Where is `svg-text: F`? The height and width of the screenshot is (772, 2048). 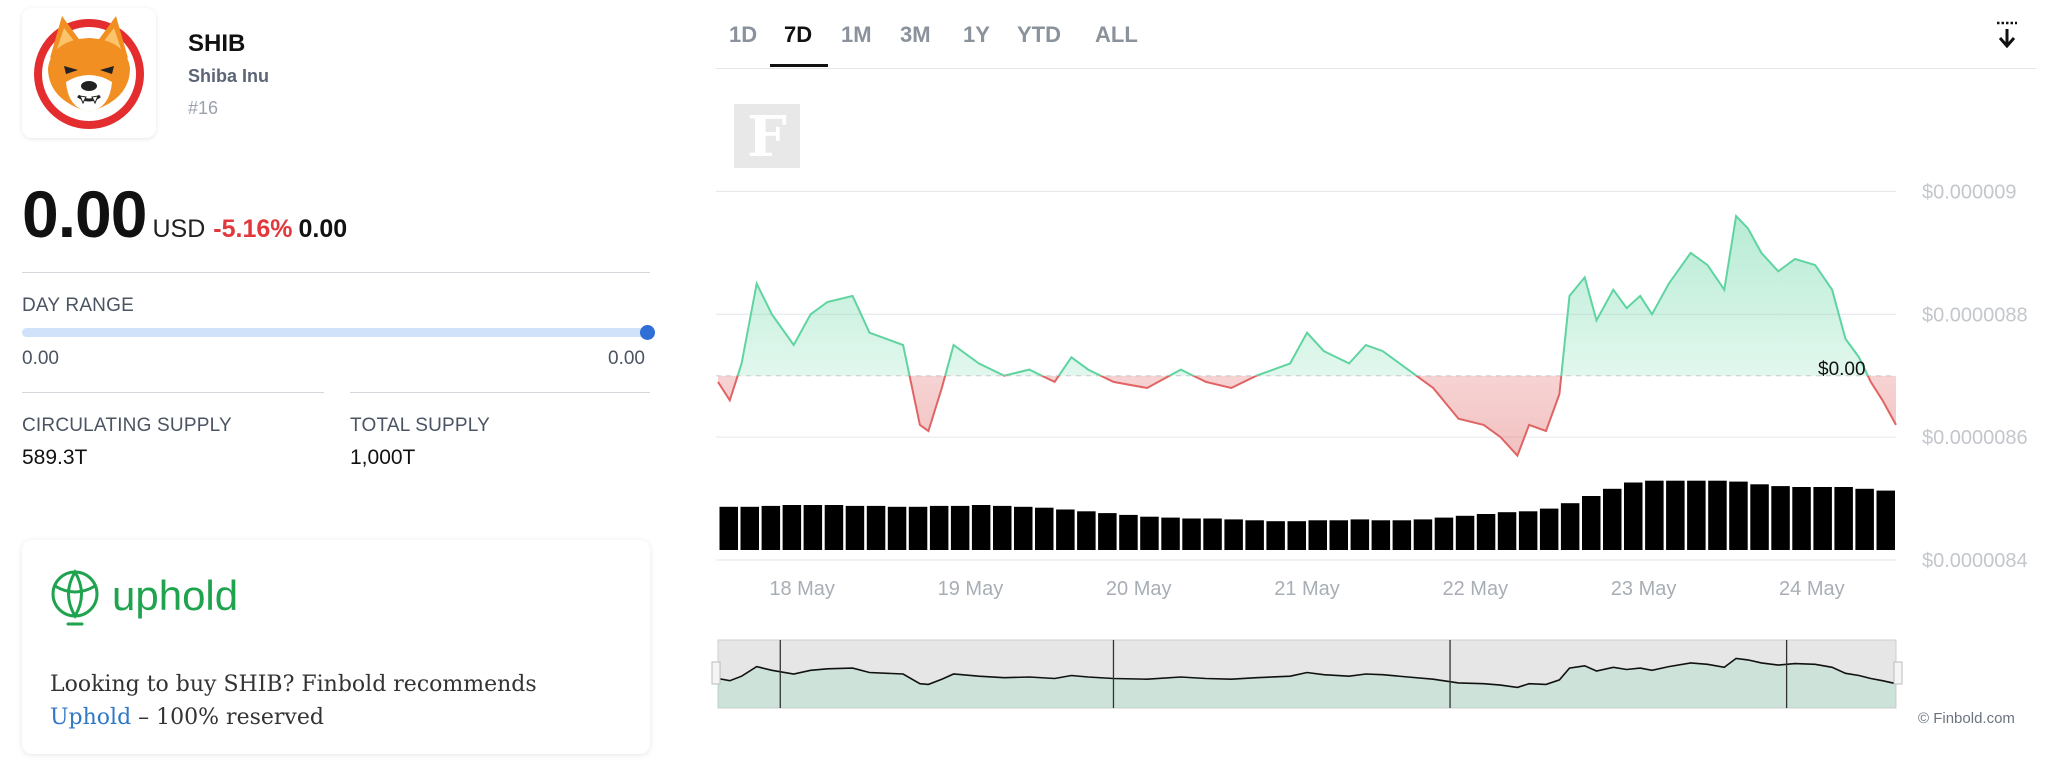 svg-text: F is located at coordinates (767, 137).